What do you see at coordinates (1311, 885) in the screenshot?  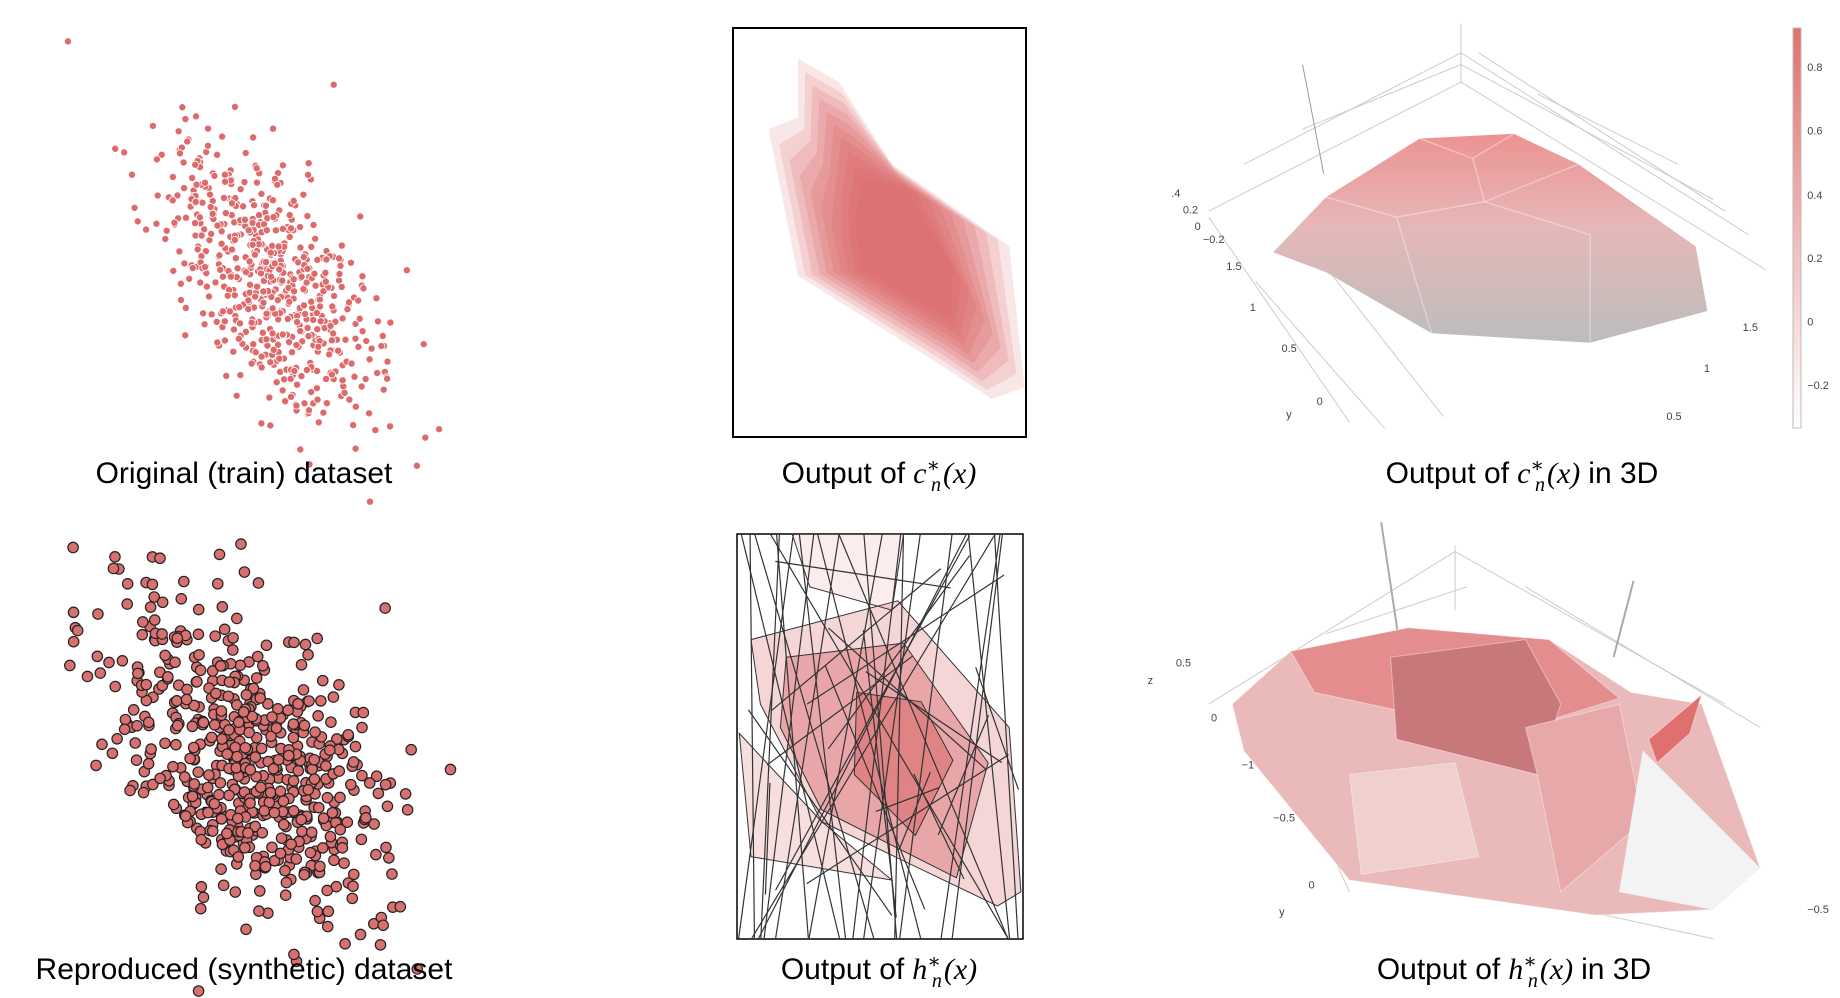 I see `axis-label: 0` at bounding box center [1311, 885].